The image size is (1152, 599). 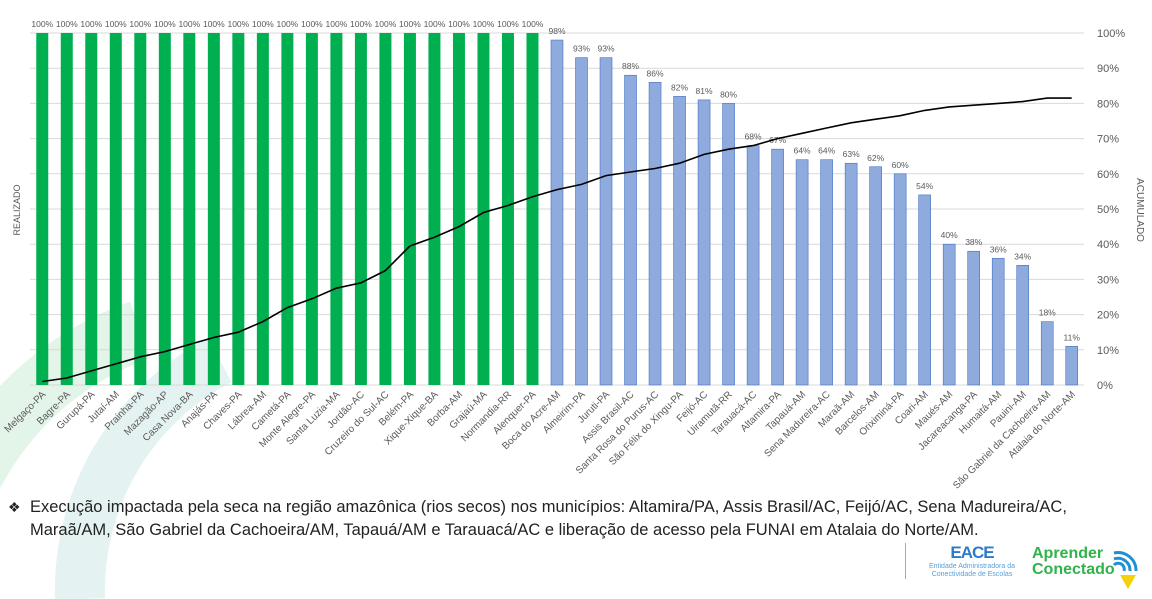 What do you see at coordinates (630, 66) in the screenshot?
I see `data-label: 88%` at bounding box center [630, 66].